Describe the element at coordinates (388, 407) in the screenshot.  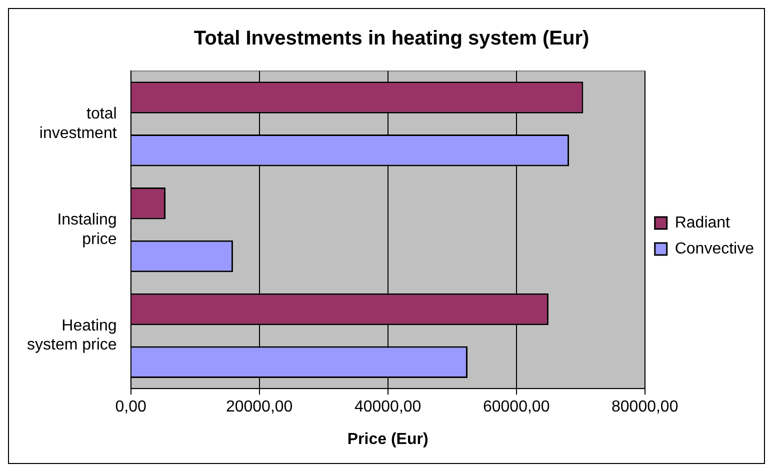
I see `x-tick-label: 40000,00` at that location.